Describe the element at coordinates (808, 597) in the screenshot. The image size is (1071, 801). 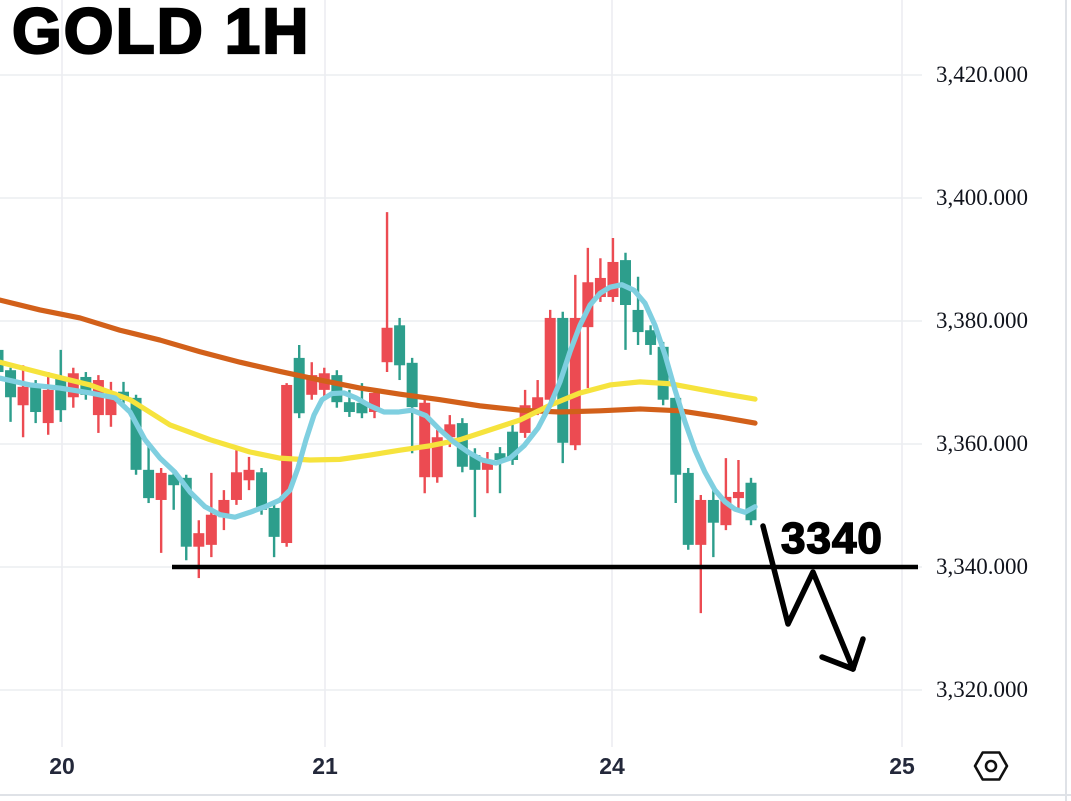
I see `down-arrow-line` at that location.